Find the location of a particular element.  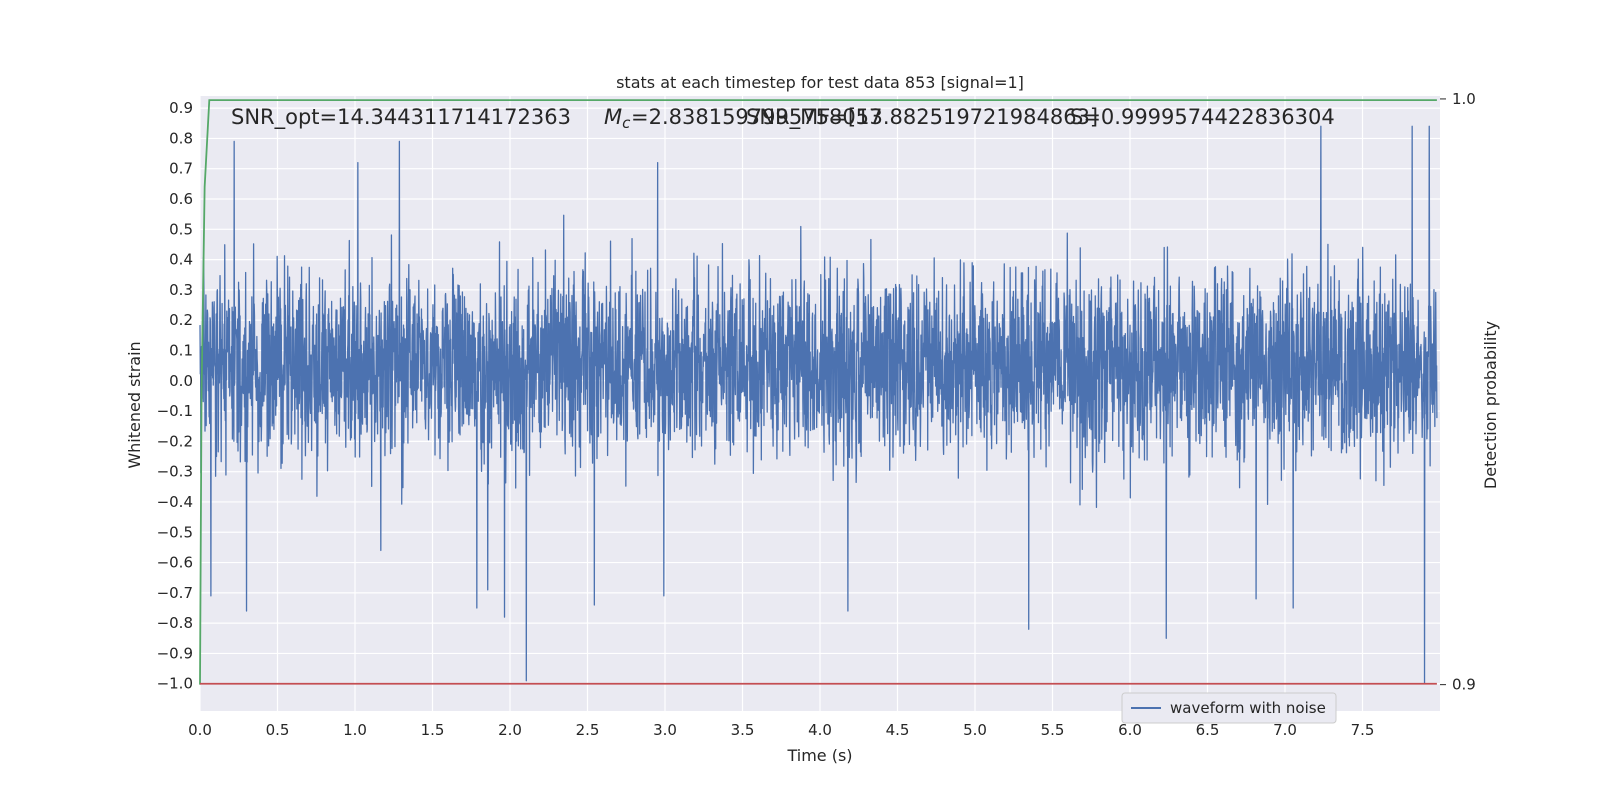

y-tick-label: −1.0 is located at coordinates (175, 684).